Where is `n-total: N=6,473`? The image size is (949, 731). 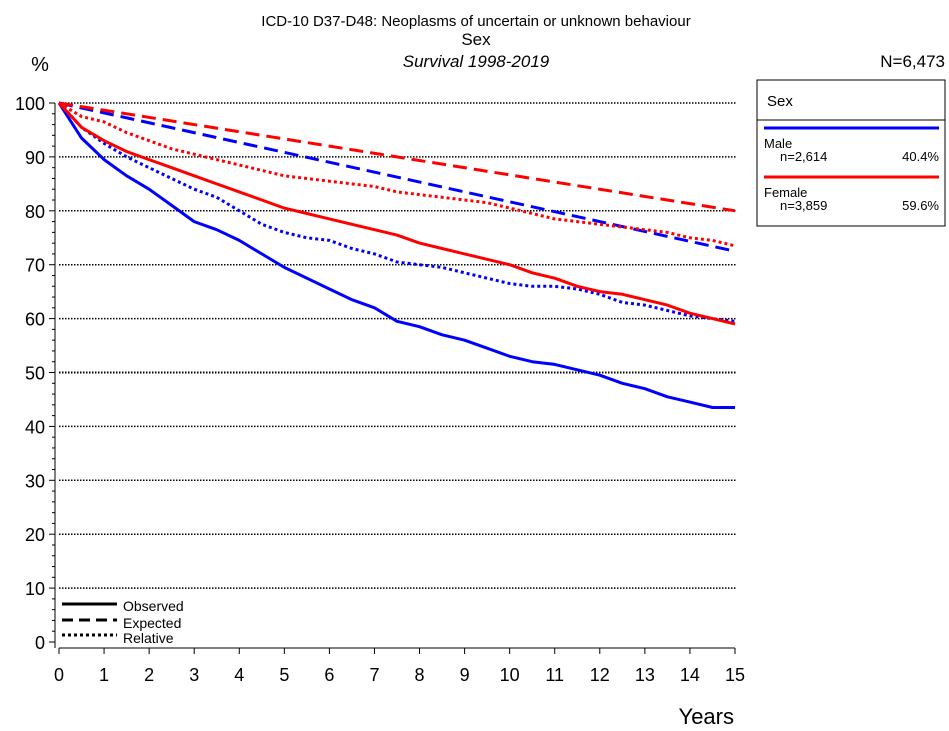 n-total: N=6,473 is located at coordinates (912, 61).